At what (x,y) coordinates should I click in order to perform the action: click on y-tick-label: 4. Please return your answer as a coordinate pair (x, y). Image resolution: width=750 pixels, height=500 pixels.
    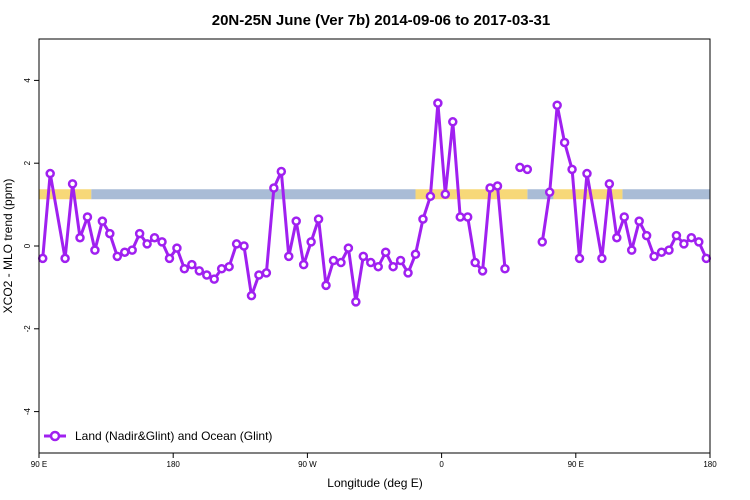
    Looking at the image, I should click on (27, 80).